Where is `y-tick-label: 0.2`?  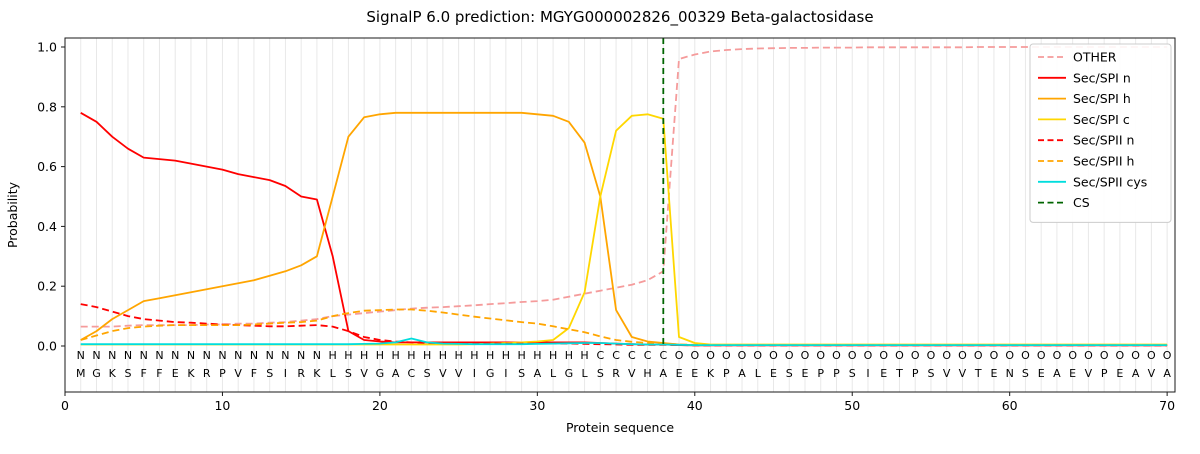
y-tick-label: 0.2 is located at coordinates (47, 286).